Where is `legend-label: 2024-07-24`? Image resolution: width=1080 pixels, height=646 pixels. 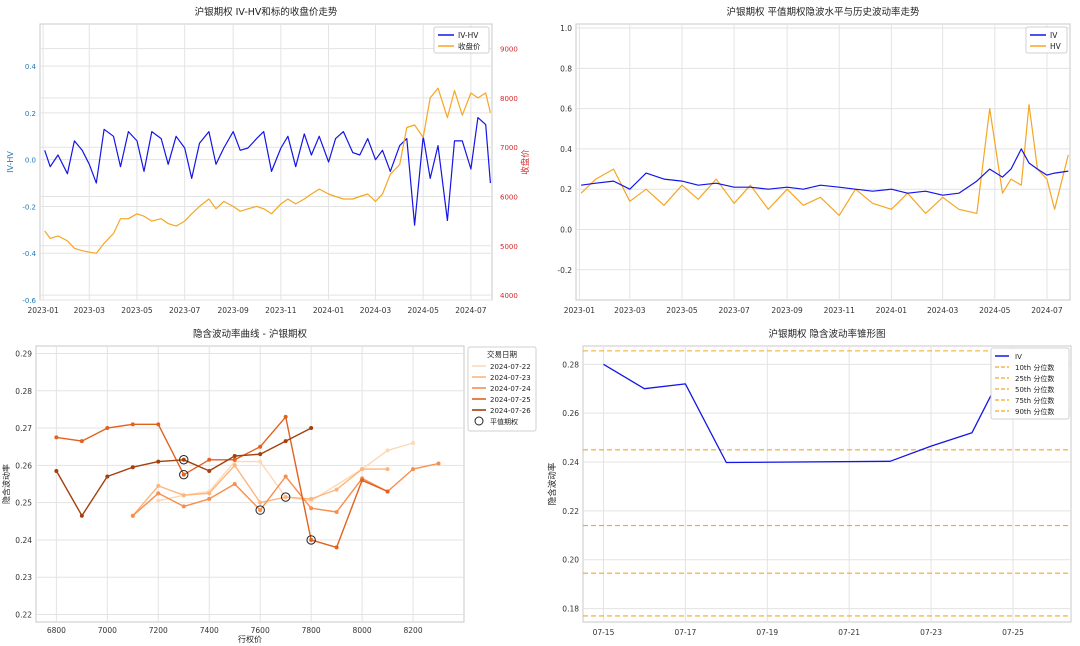
legend-label: 2024-07-24 is located at coordinates (510, 389).